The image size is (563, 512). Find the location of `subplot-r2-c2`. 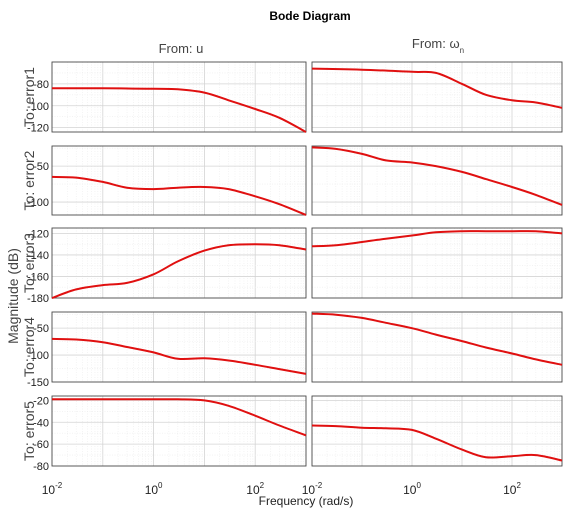

subplot-r2-c2 is located at coordinates (437, 180).